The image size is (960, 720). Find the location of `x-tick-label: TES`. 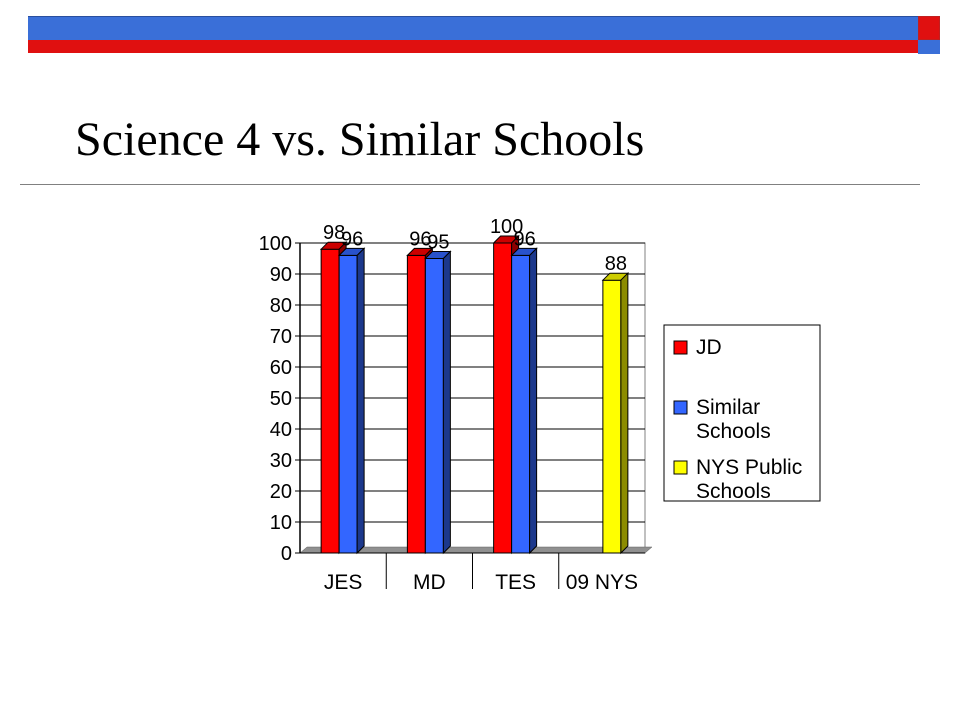

x-tick-label: TES is located at coordinates (515, 582).